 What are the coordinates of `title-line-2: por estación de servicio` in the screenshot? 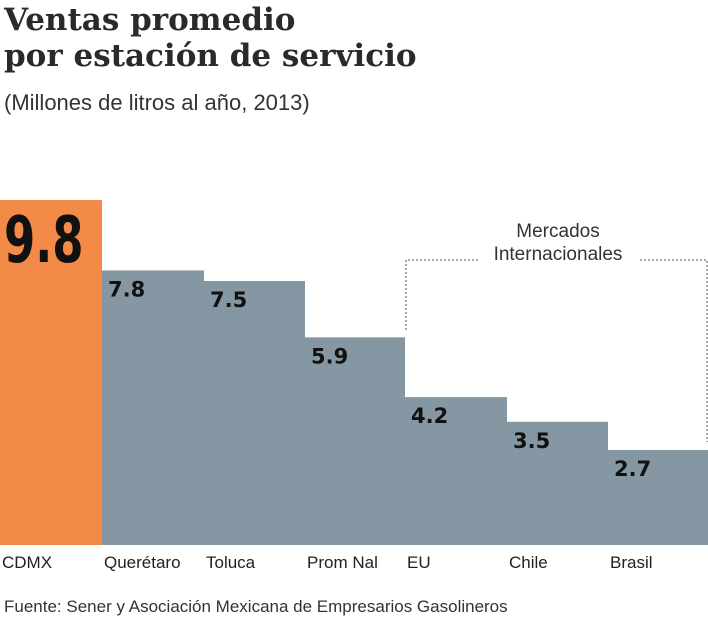 It's located at (210, 56).